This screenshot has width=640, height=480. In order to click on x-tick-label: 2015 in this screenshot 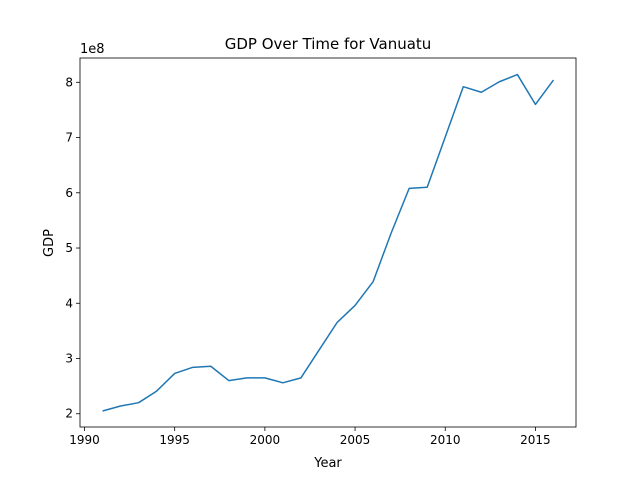, I will do `click(535, 440)`.